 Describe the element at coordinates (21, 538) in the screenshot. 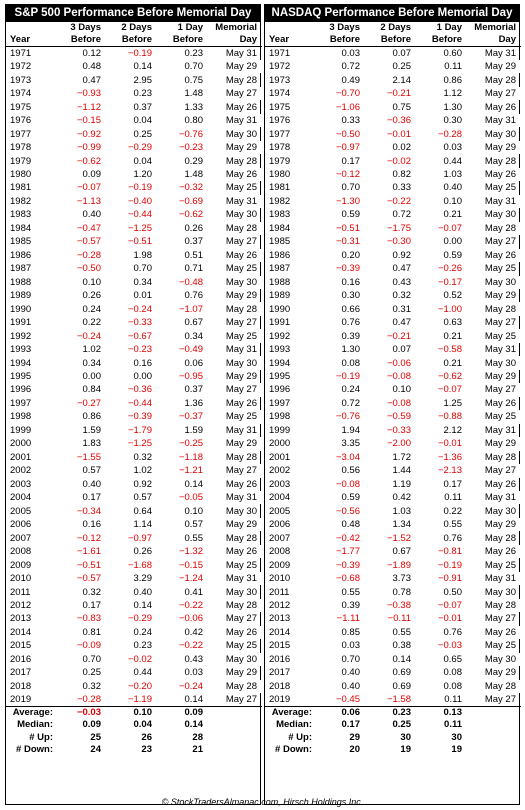

I see `year-cell: 2007` at that location.